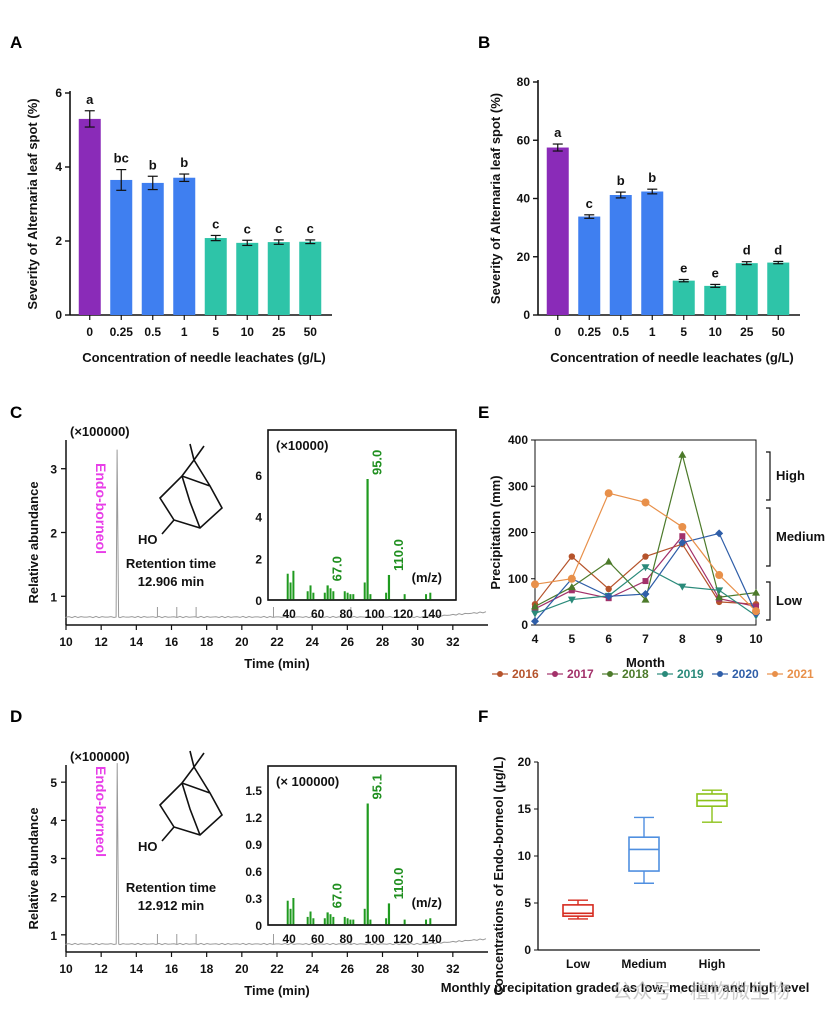  What do you see at coordinates (16, 412) in the screenshot?
I see `panel-letter-c: C` at bounding box center [16, 412].